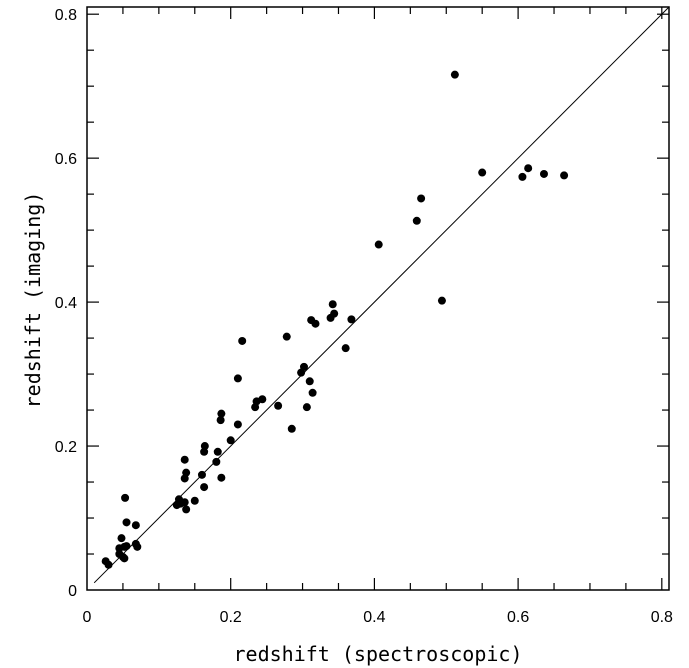  I want to click on x-tick-label: 0.6, so click(518, 617).